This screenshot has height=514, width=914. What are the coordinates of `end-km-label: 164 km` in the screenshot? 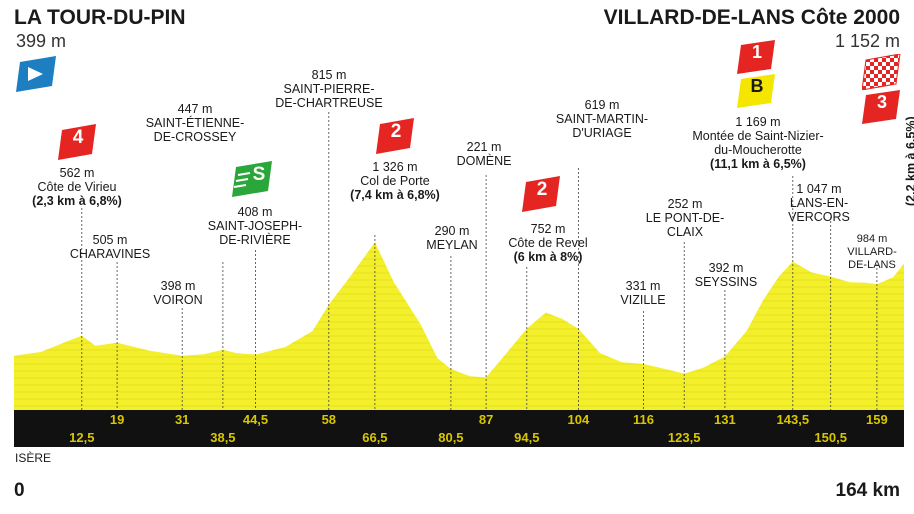 It's located at (867, 490).